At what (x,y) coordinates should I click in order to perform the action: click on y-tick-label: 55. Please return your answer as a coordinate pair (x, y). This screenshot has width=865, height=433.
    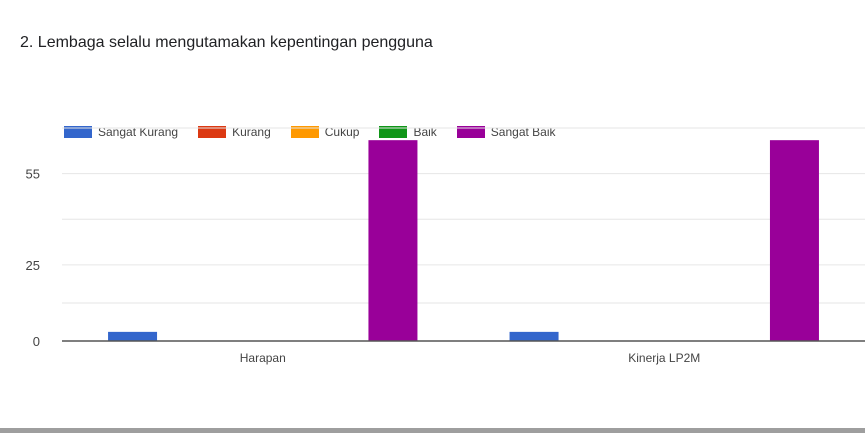
    Looking at the image, I should click on (33, 174).